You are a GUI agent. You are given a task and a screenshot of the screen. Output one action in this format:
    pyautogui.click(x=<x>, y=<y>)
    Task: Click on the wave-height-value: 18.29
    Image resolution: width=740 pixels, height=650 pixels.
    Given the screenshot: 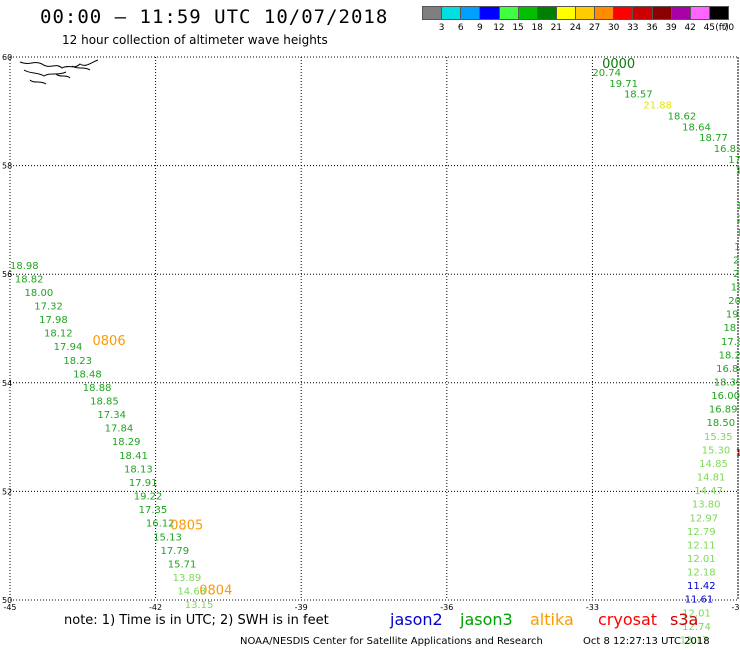 What is the action you would take?
    pyautogui.click(x=126, y=442)
    